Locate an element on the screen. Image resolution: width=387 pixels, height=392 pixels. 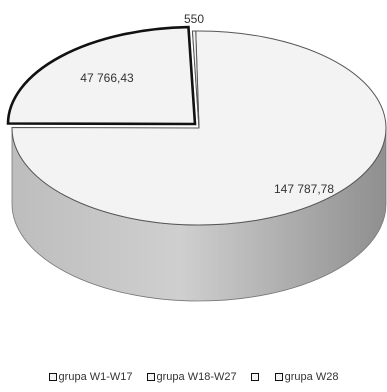
pie-slice-grupa-w28 is located at coordinates (195, 79).